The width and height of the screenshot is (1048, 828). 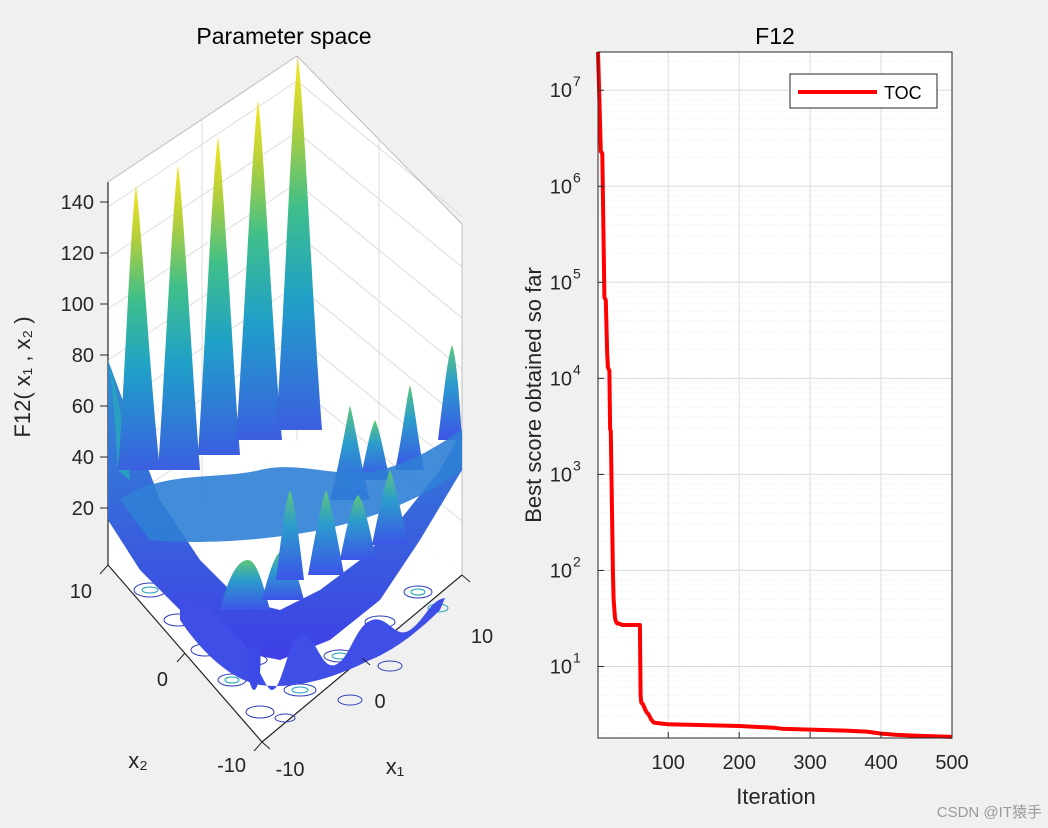 I want to click on y-tick-label: 10 2, so click(x=565, y=567).